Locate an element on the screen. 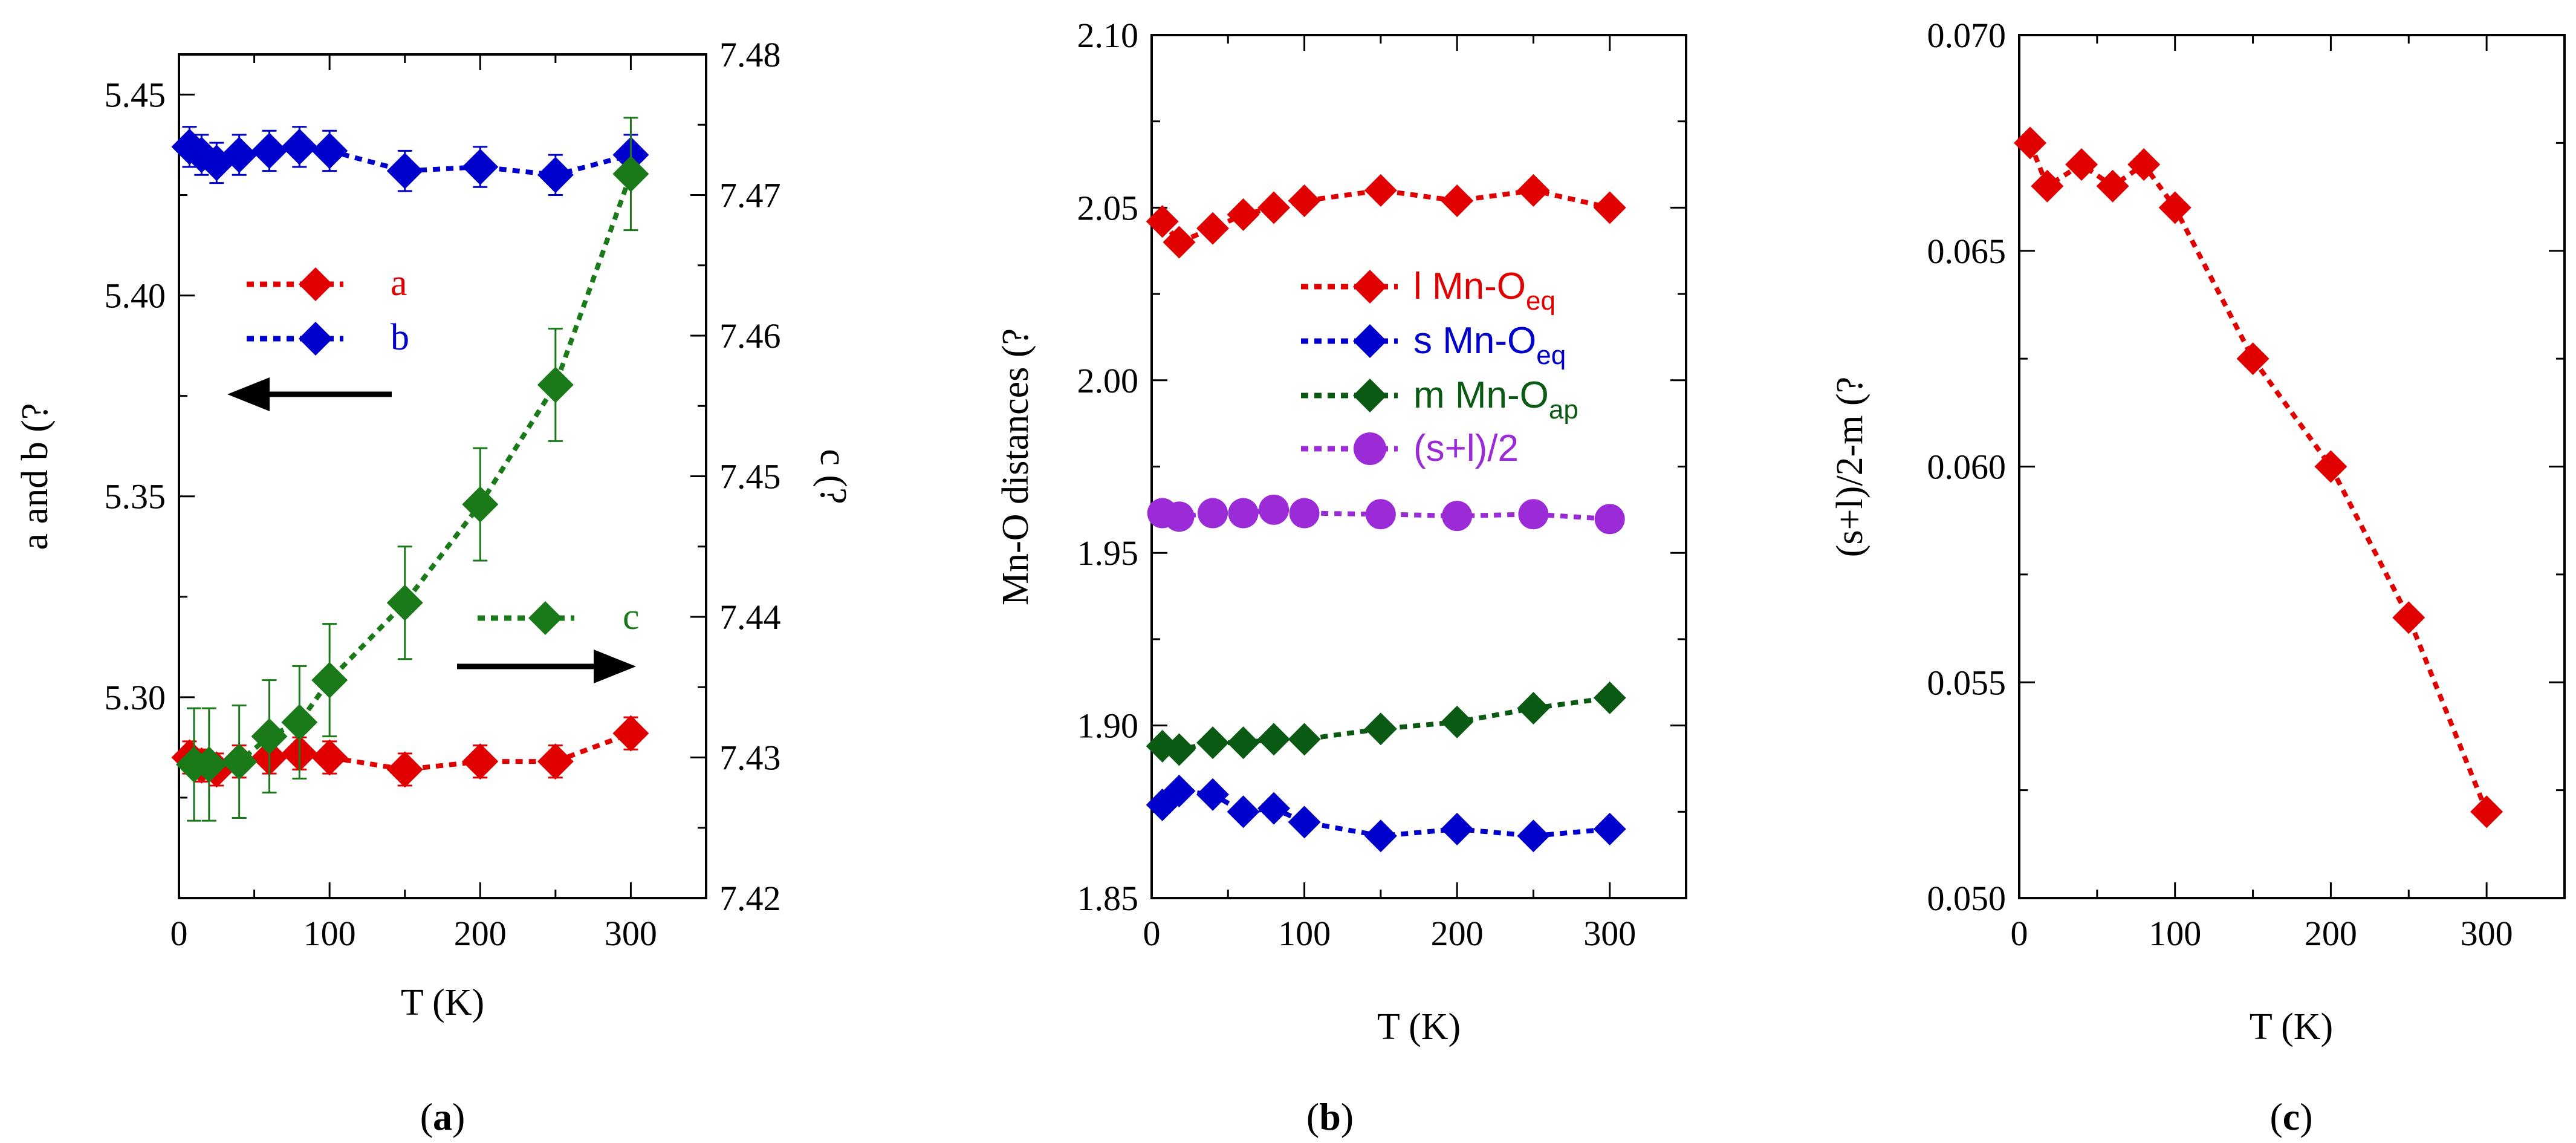 This screenshot has width=2576, height=1143. svg-text: s Mn-Oeq is located at coordinates (1490, 345).